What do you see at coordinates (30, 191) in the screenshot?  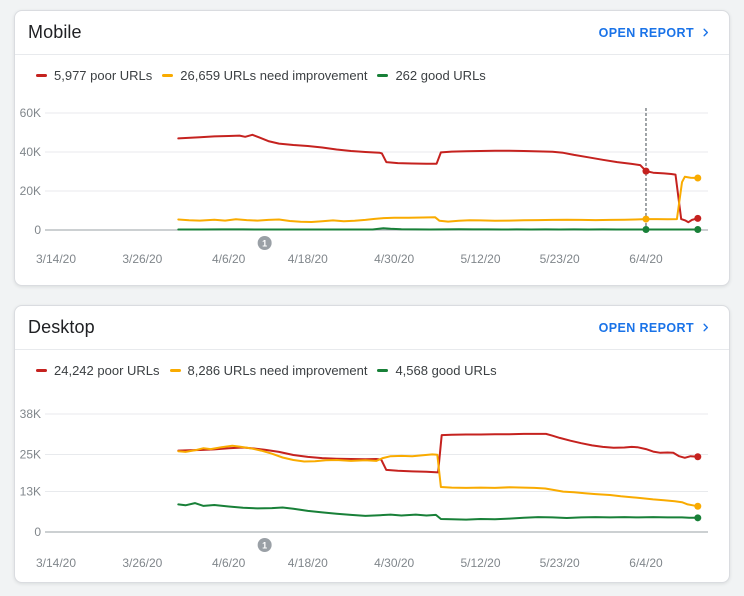 I see `y-tick-label: 20K` at bounding box center [30, 191].